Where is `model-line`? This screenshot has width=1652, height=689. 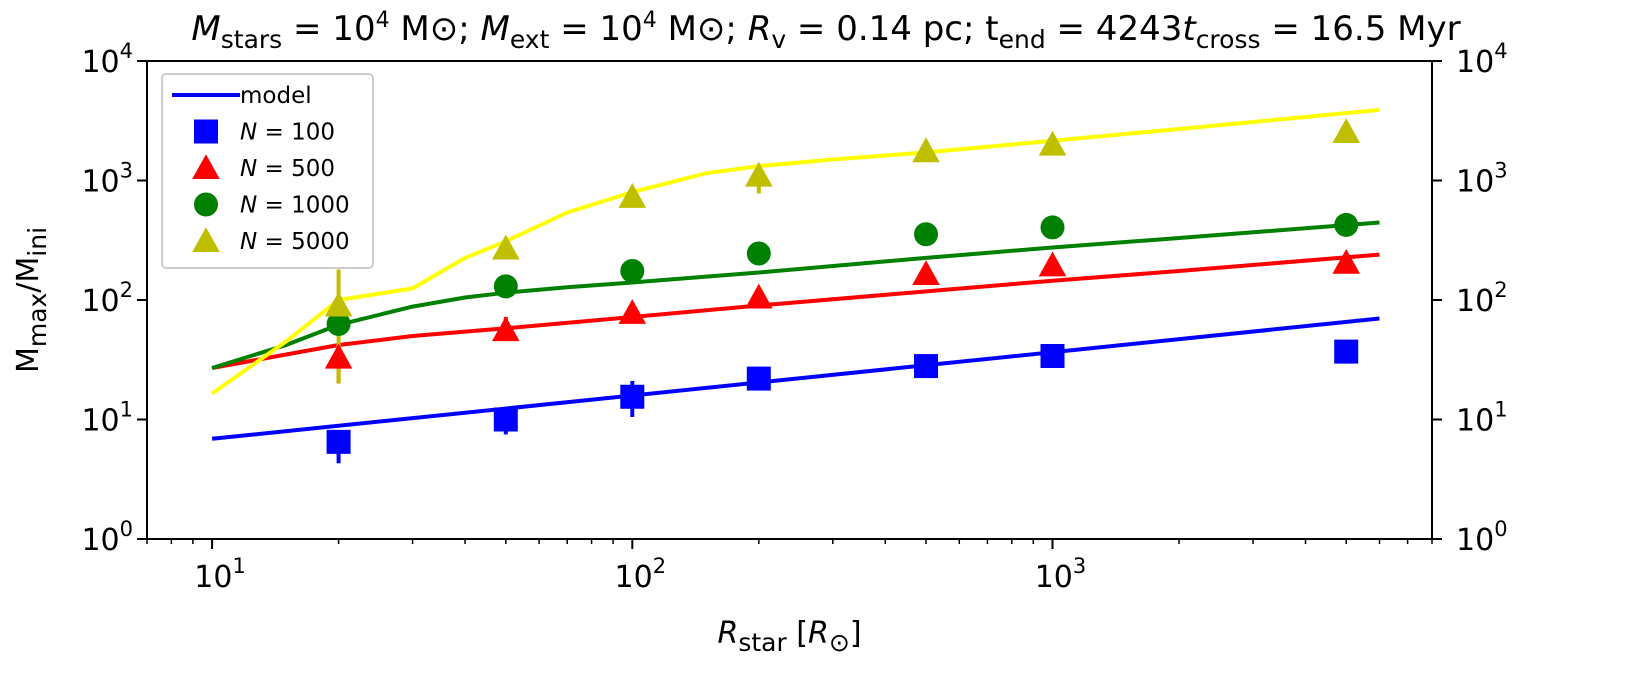 model-line is located at coordinates (795, 378).